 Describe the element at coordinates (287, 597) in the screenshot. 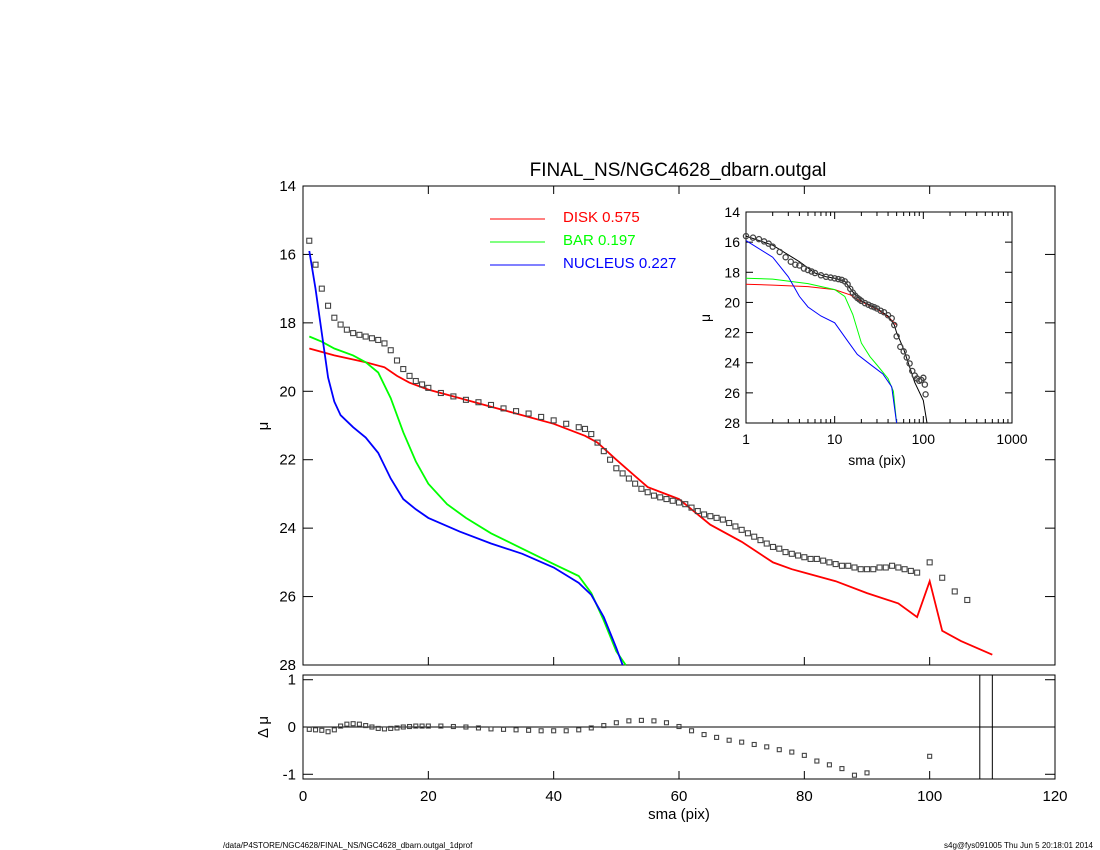

I see `main-y-tick-label: 26` at that location.